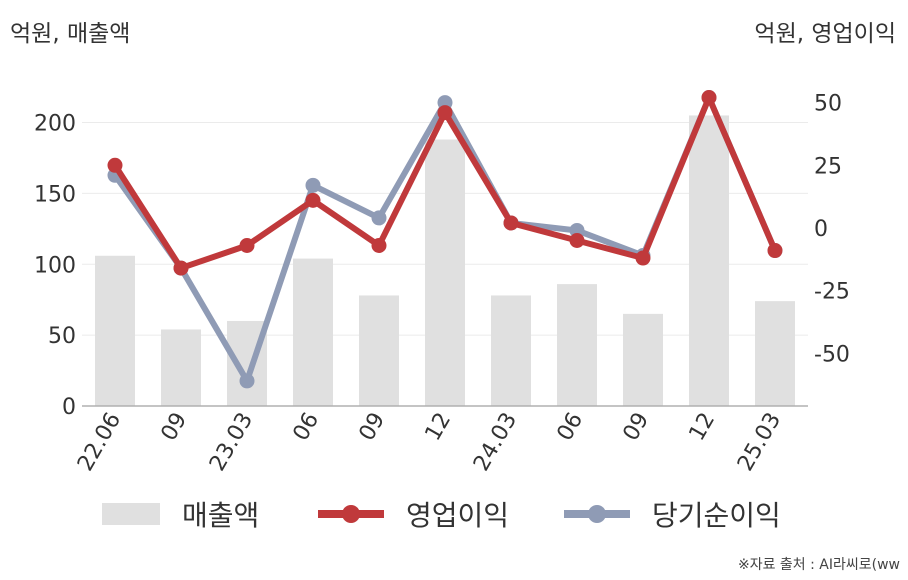 This screenshot has width=908, height=580. What do you see at coordinates (231, 442) in the screenshot?
I see `x-tick-label: 23.03` at bounding box center [231, 442].